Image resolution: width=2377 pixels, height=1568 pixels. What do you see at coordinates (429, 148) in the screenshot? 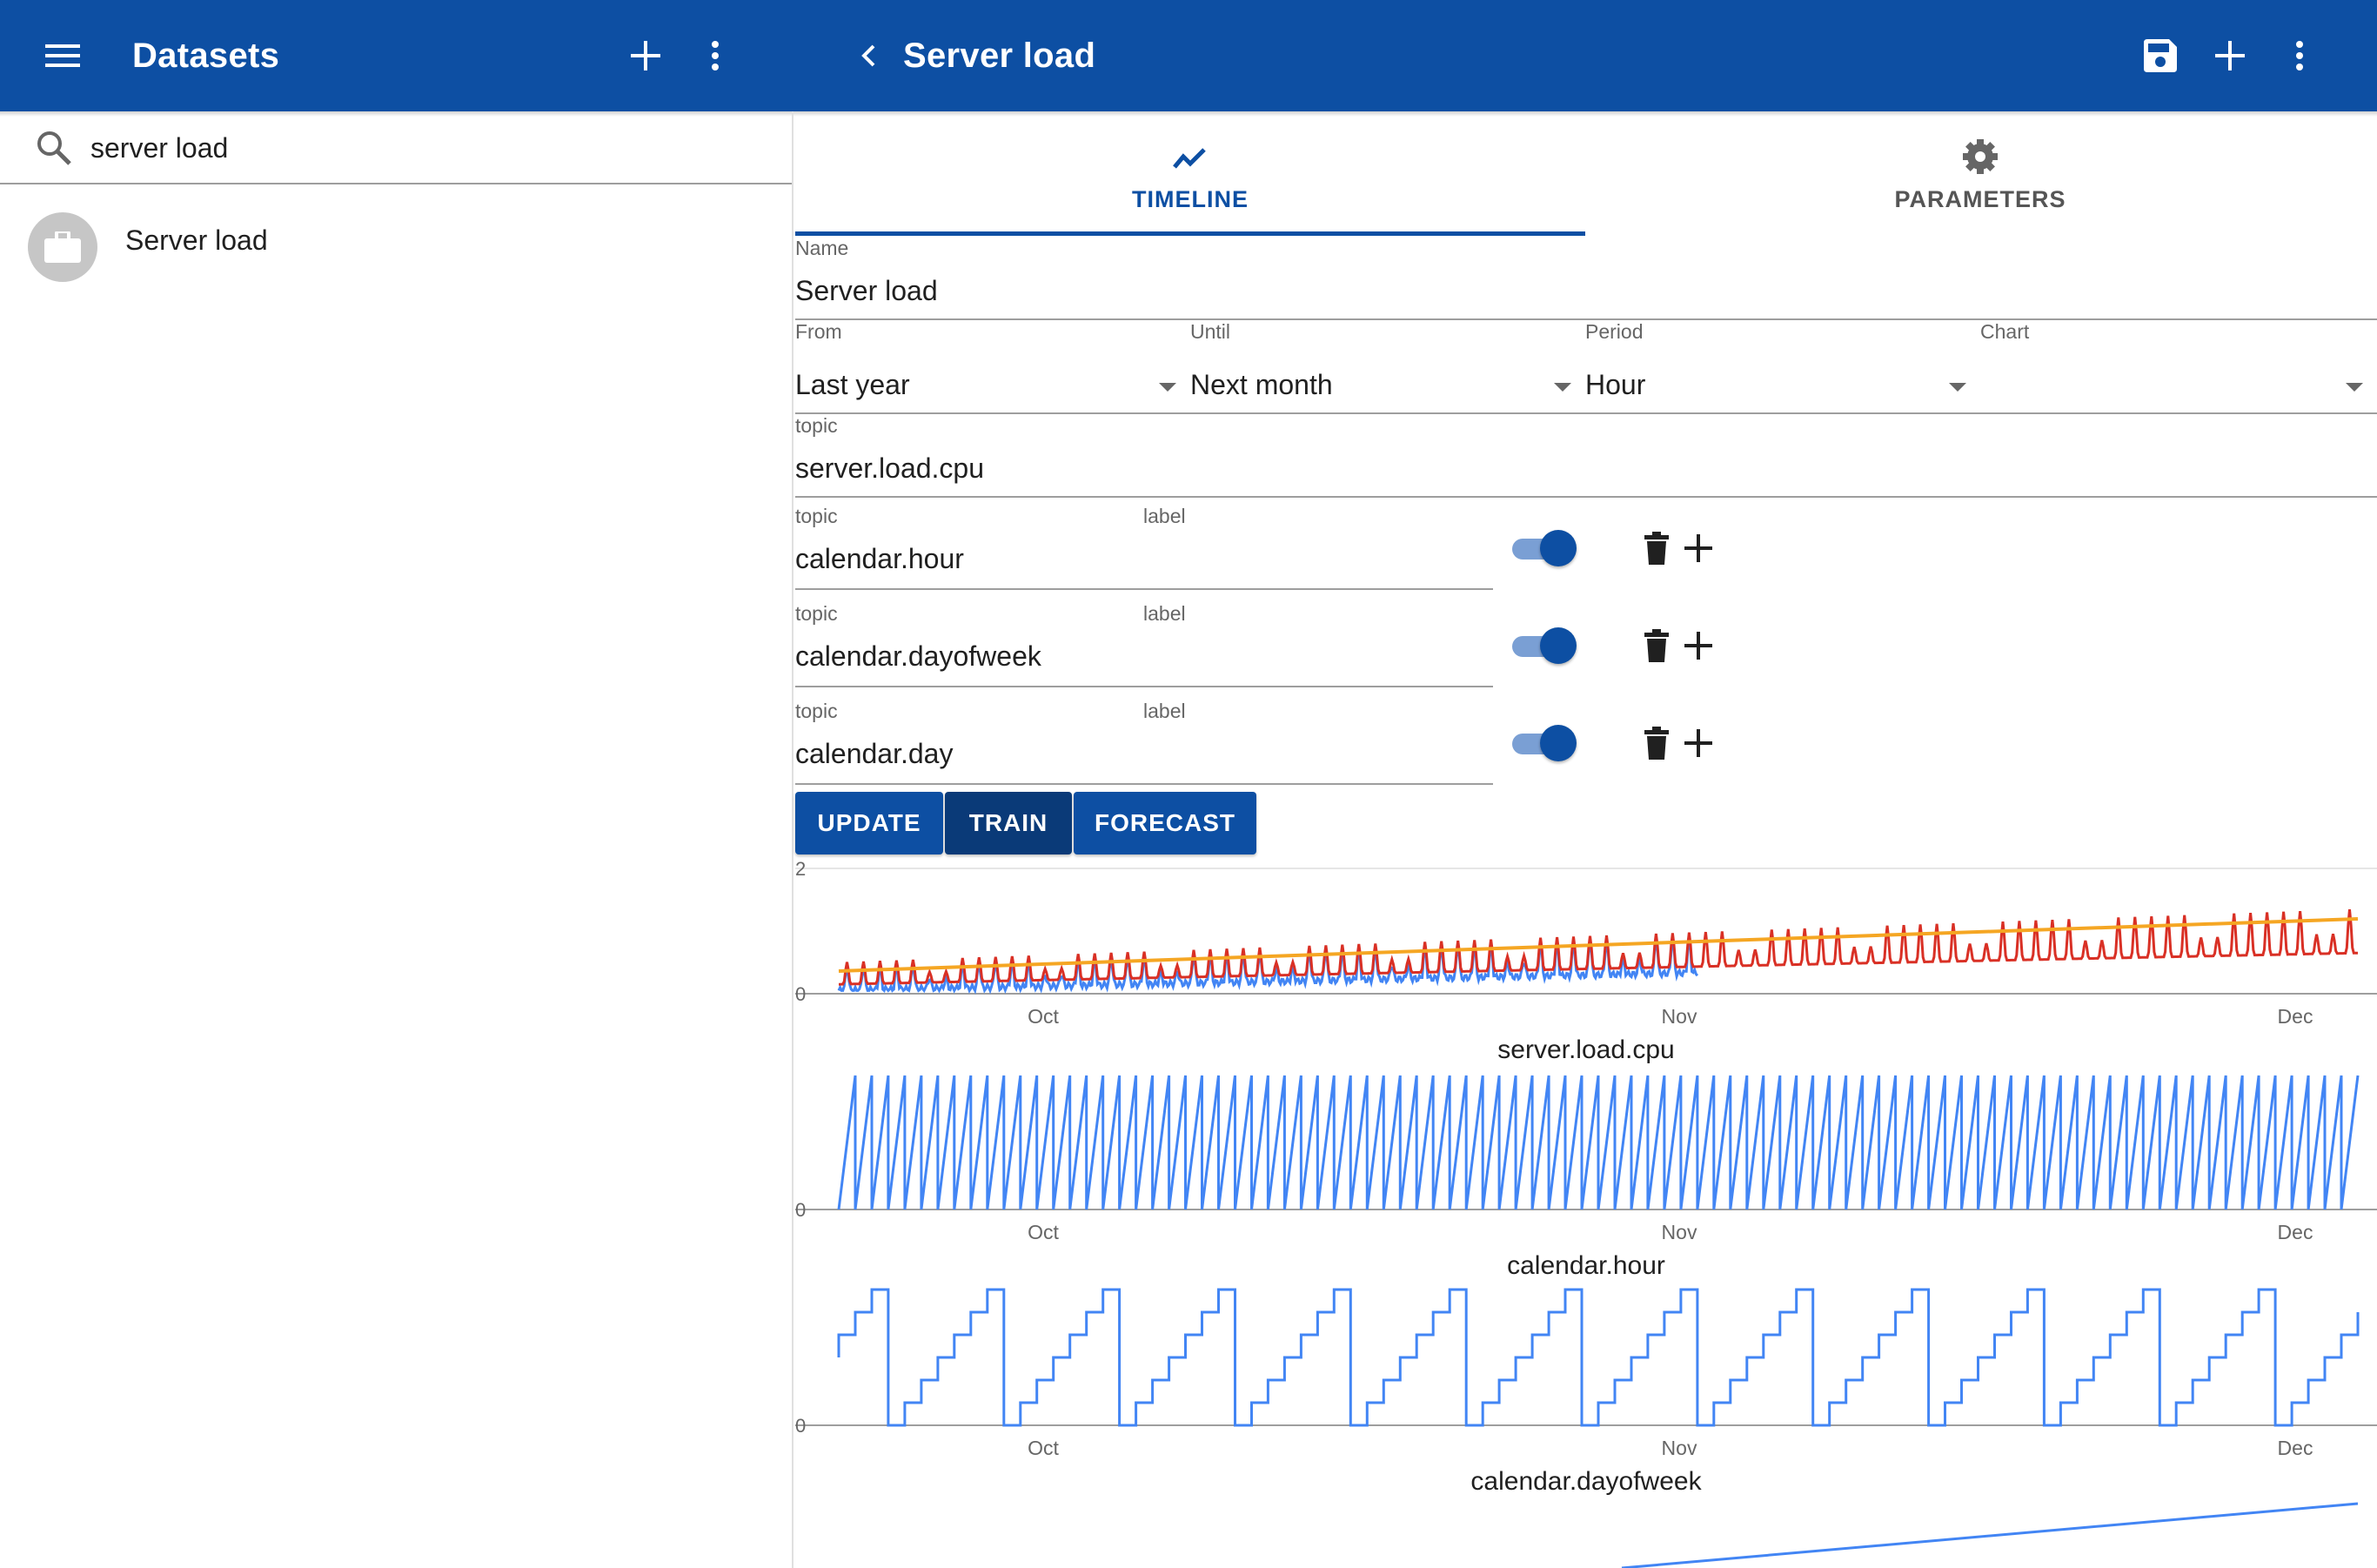
I see `search-input` at bounding box center [429, 148].